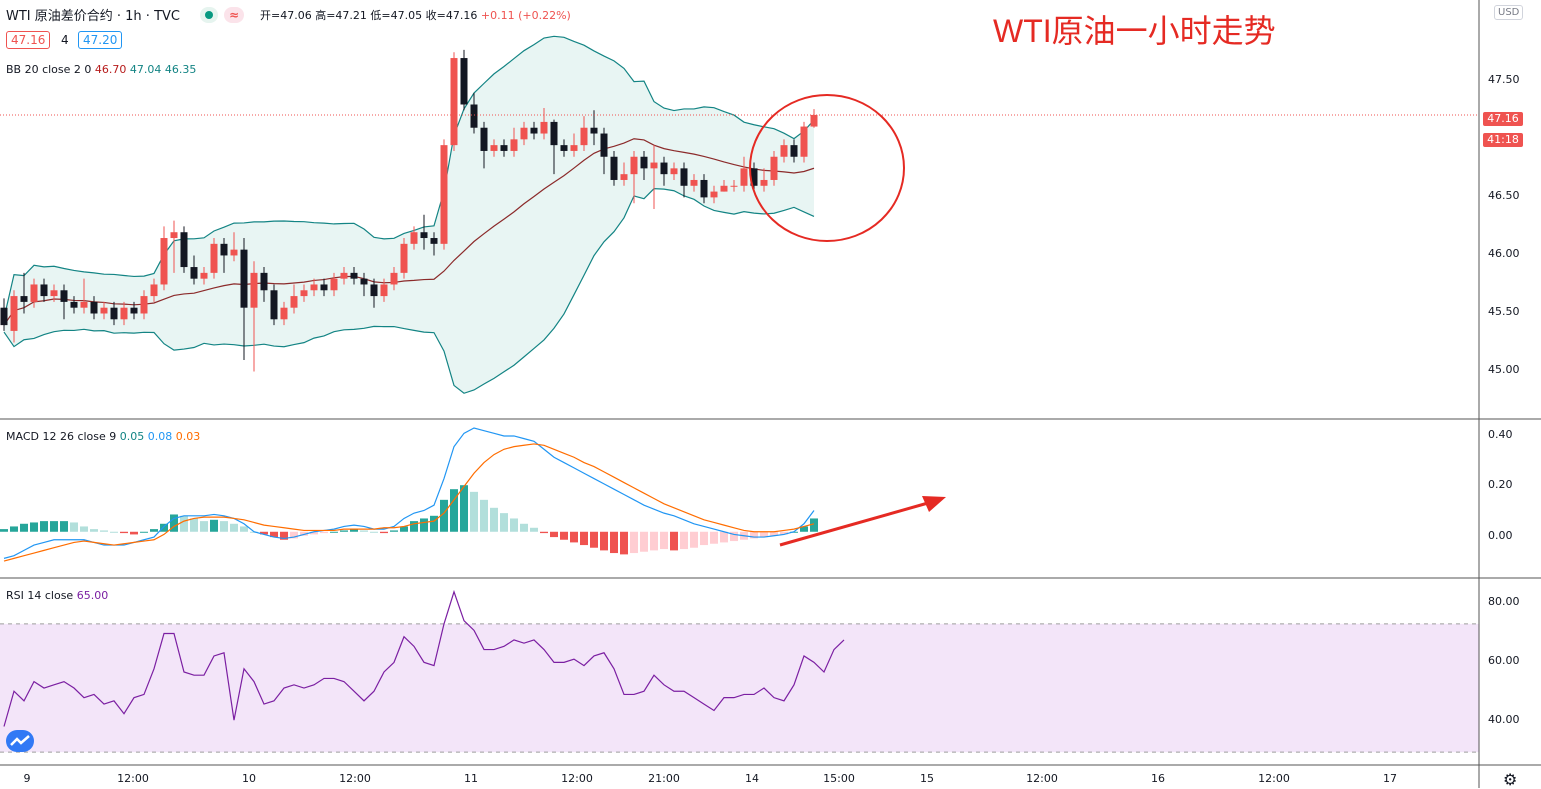  Describe the element at coordinates (424, 658) in the screenshot. I see `rsi-line` at that location.